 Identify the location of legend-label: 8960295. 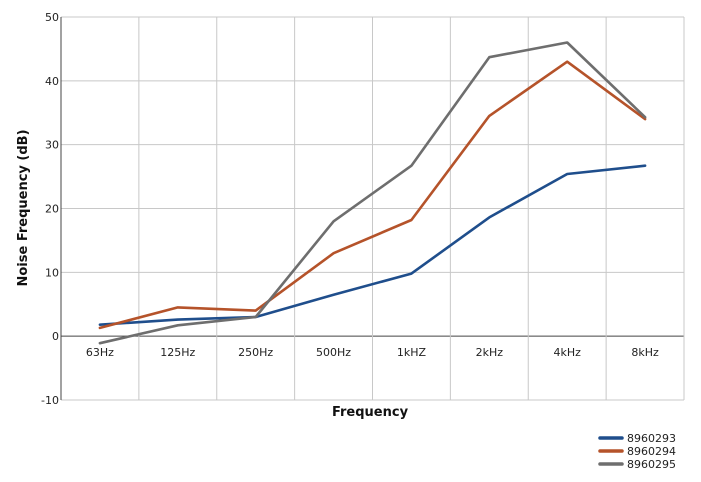
(651, 464).